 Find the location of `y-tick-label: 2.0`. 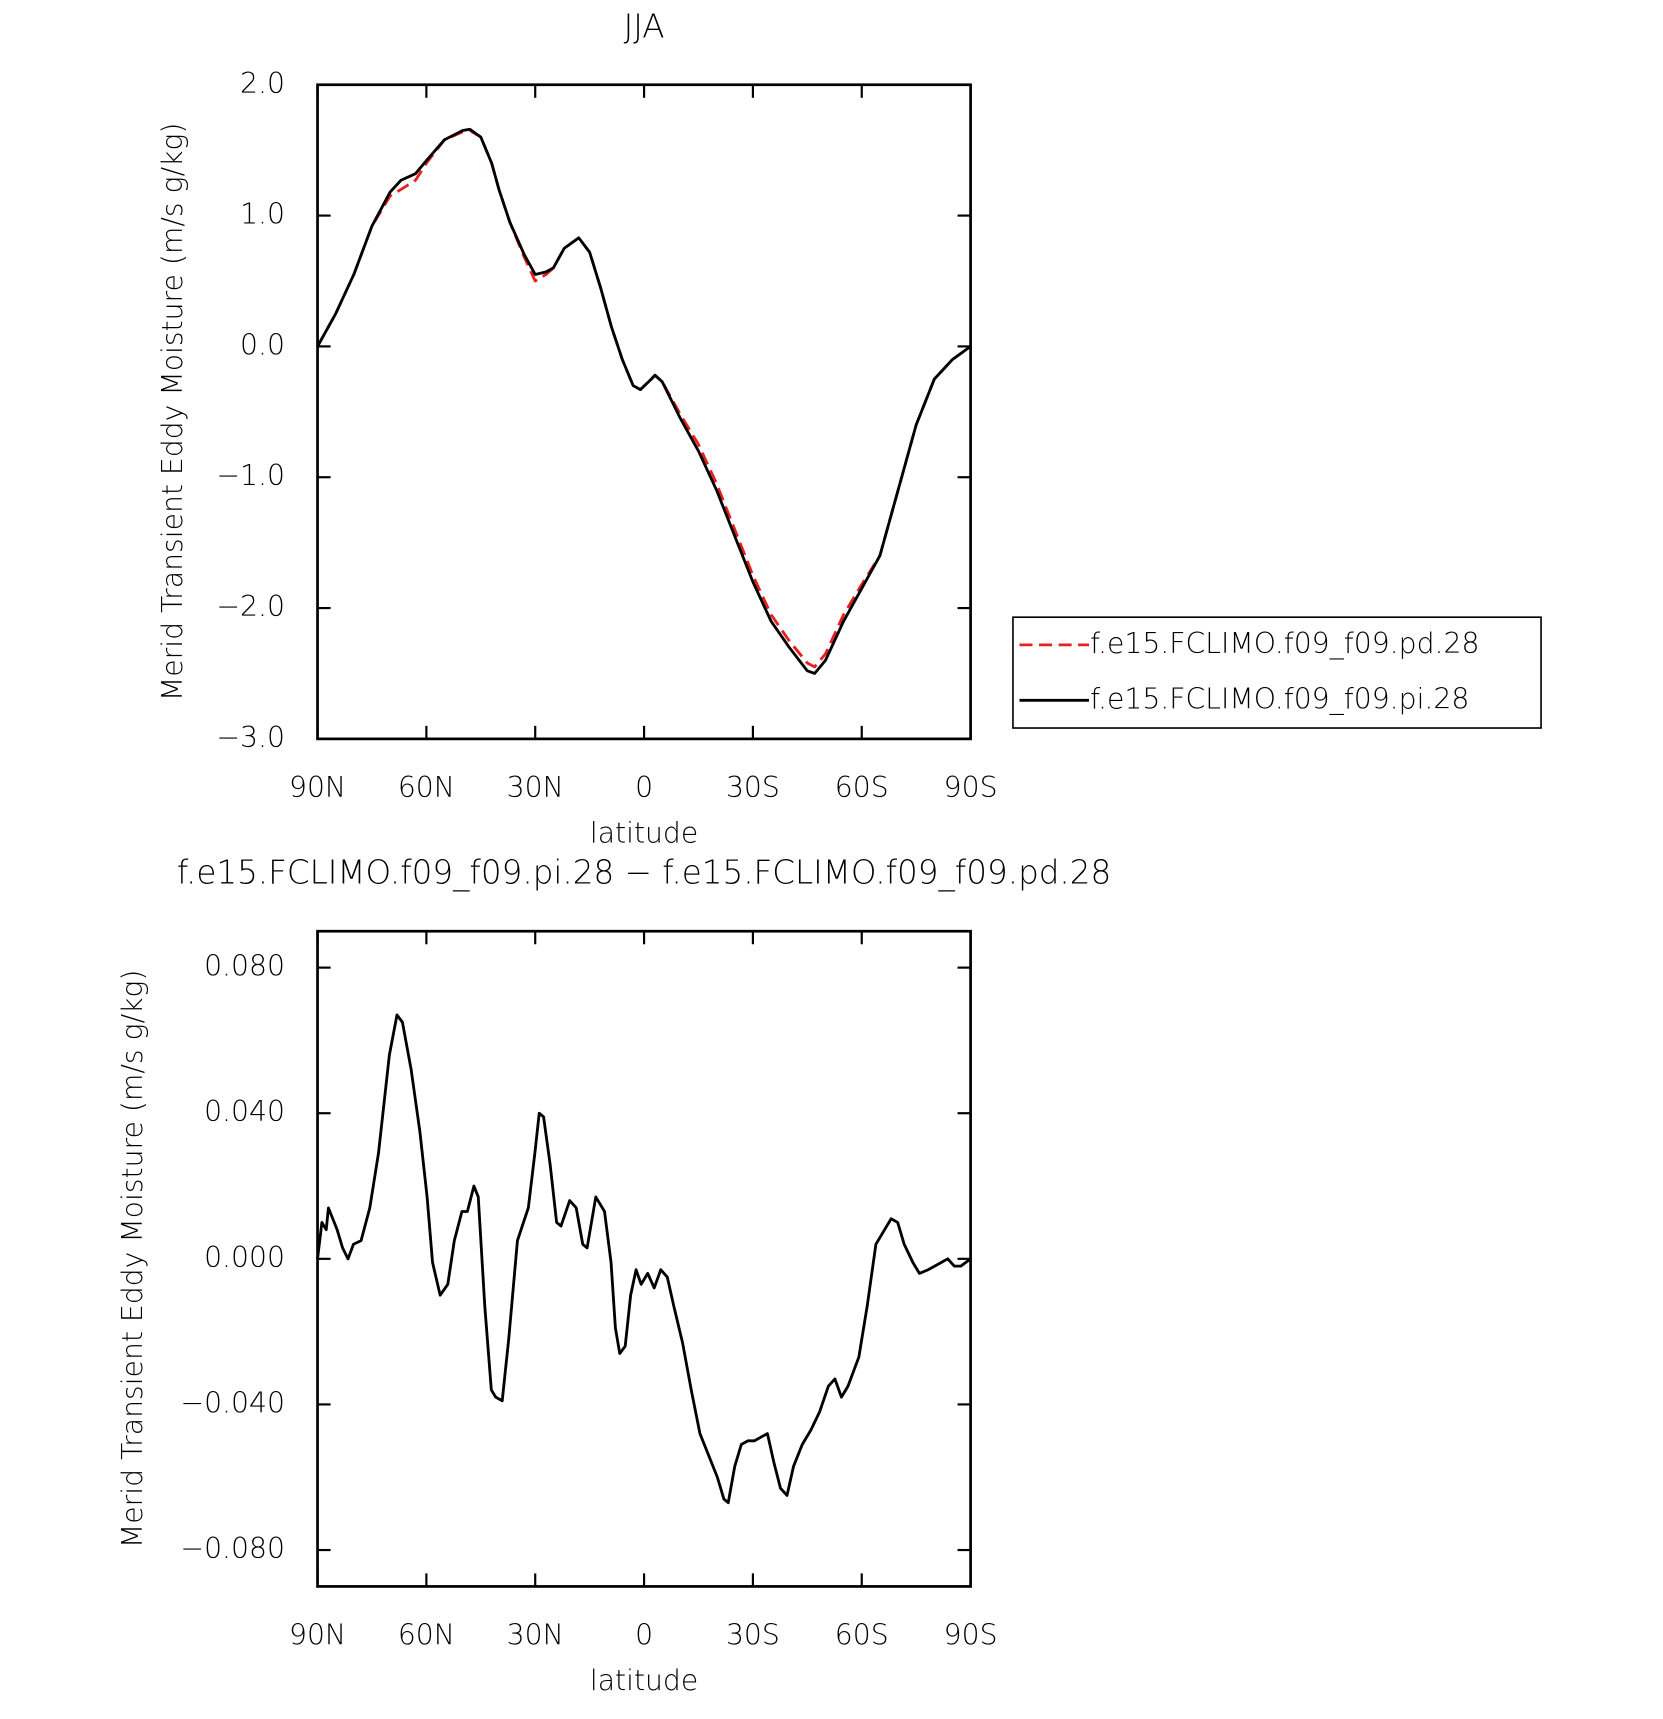

y-tick-label: 2.0 is located at coordinates (262, 83).